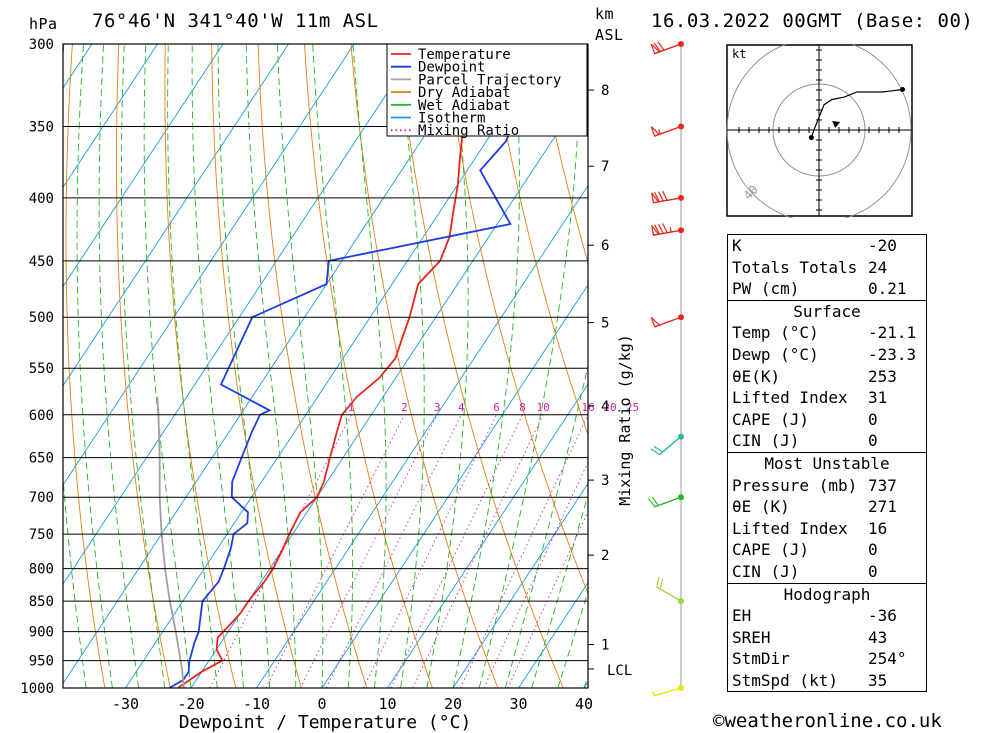 This screenshot has width=1000, height=733. Describe the element at coordinates (836, 124) in the screenshot. I see `storm-motion-marker` at that location.